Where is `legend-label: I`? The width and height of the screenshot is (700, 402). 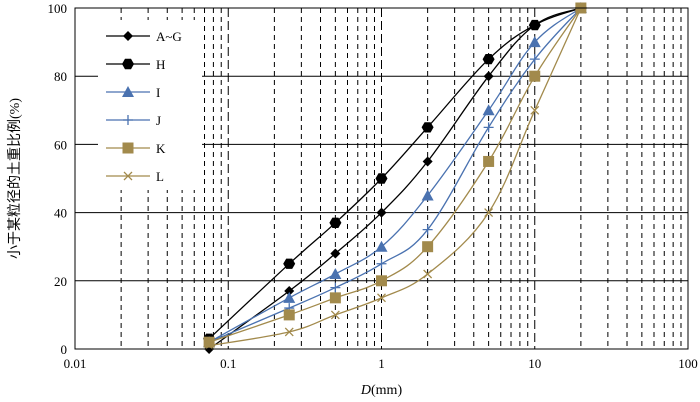 legend-label: I is located at coordinates (158, 92).